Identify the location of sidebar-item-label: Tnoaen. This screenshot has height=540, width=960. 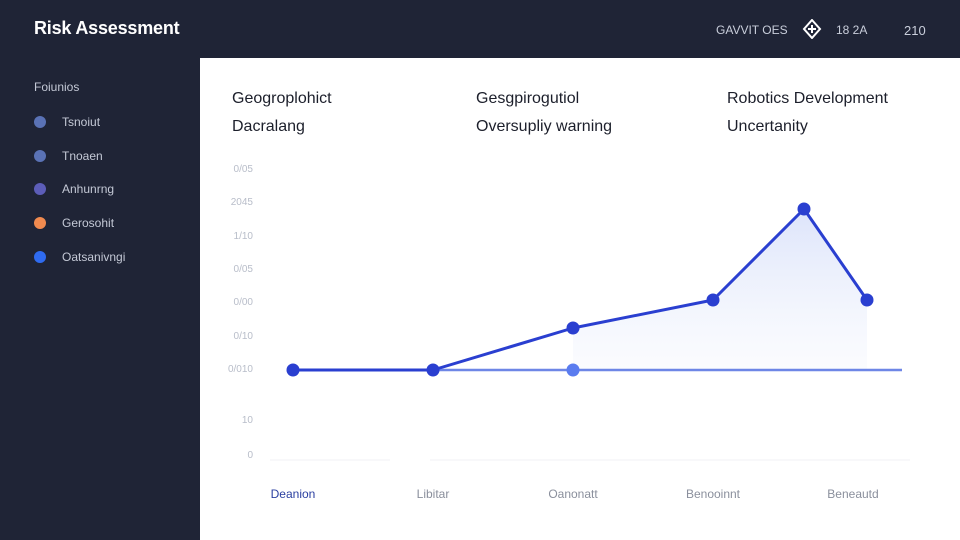
(82, 156).